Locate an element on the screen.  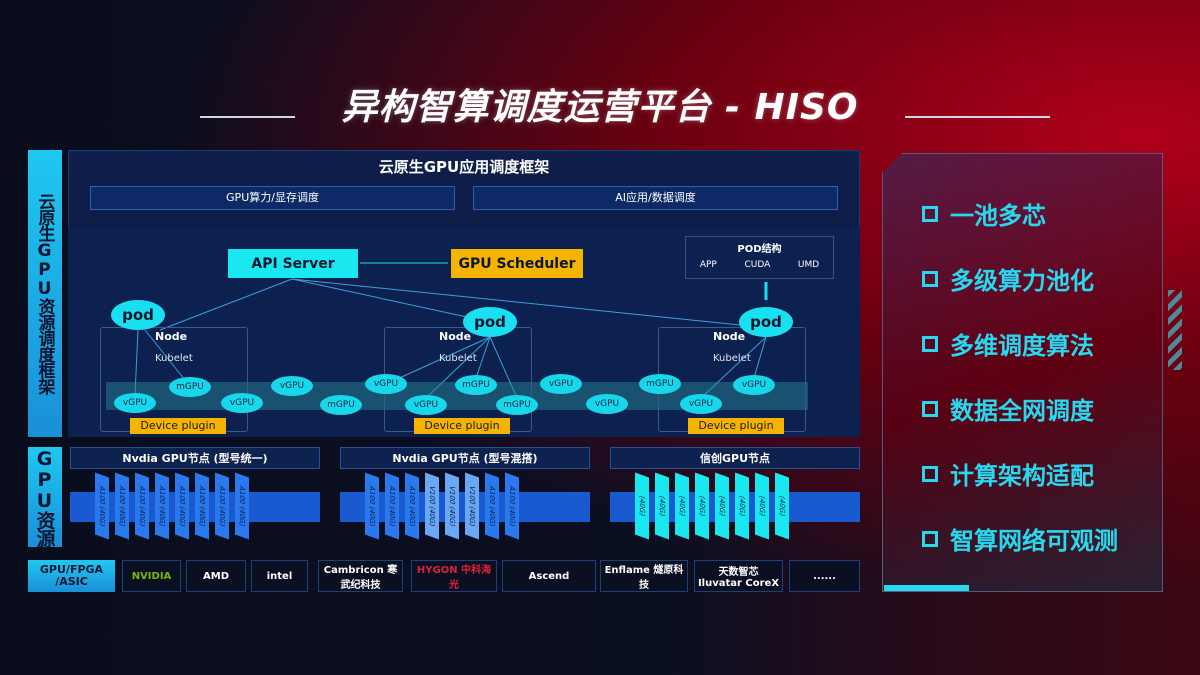
feature-item: 一池多芯 is located at coordinates (984, 213).